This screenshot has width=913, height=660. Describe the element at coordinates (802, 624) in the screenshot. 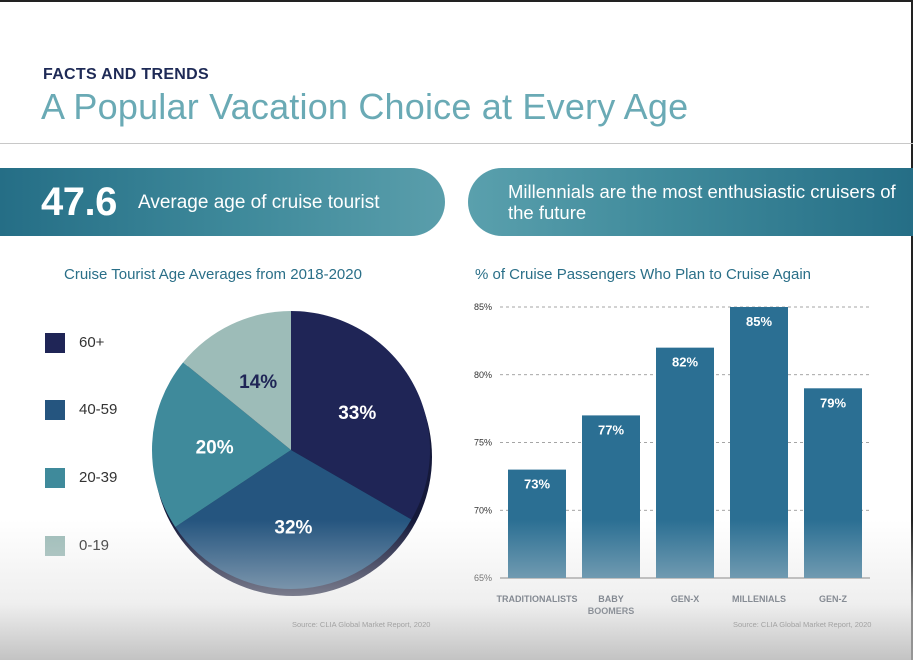

I see `bar-source: Source: CLIA Global Market Report, 2020` at that location.